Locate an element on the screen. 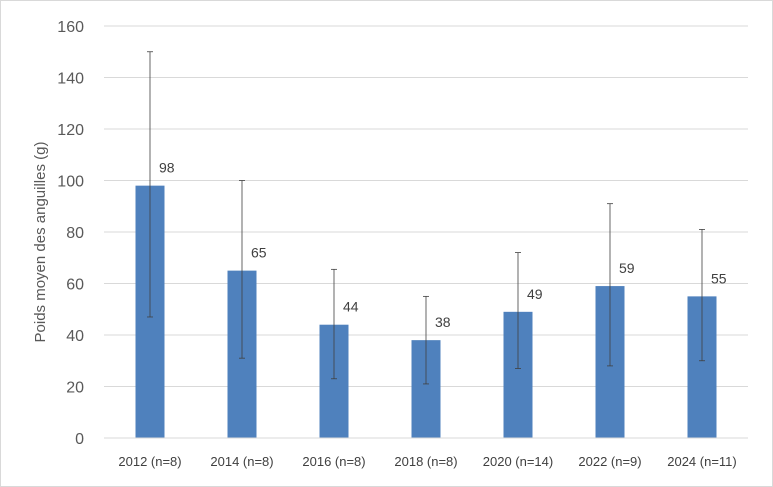 This screenshot has height=487, width=773. y-tick-label: 160 is located at coordinates (70, 27).